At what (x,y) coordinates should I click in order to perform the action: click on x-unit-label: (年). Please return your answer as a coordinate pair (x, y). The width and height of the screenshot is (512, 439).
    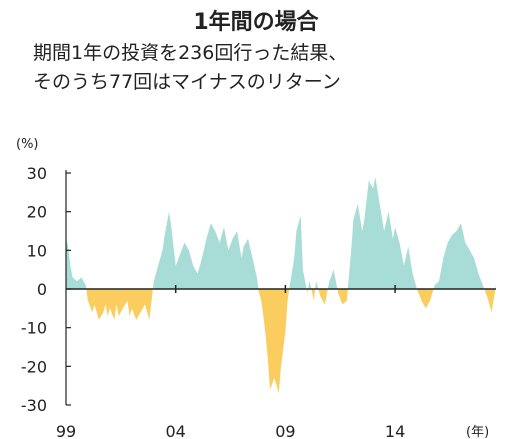
    Looking at the image, I should click on (477, 432).